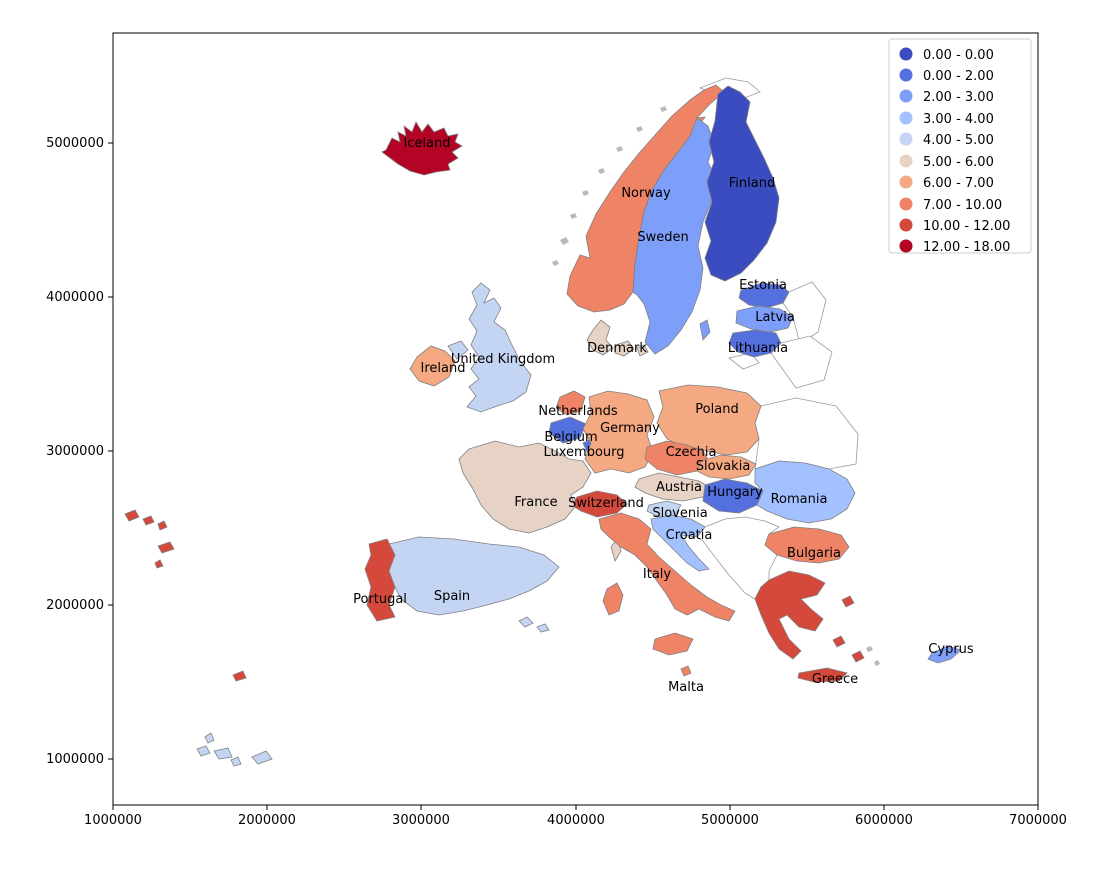  I want to click on region-denmark, so click(617, 338).